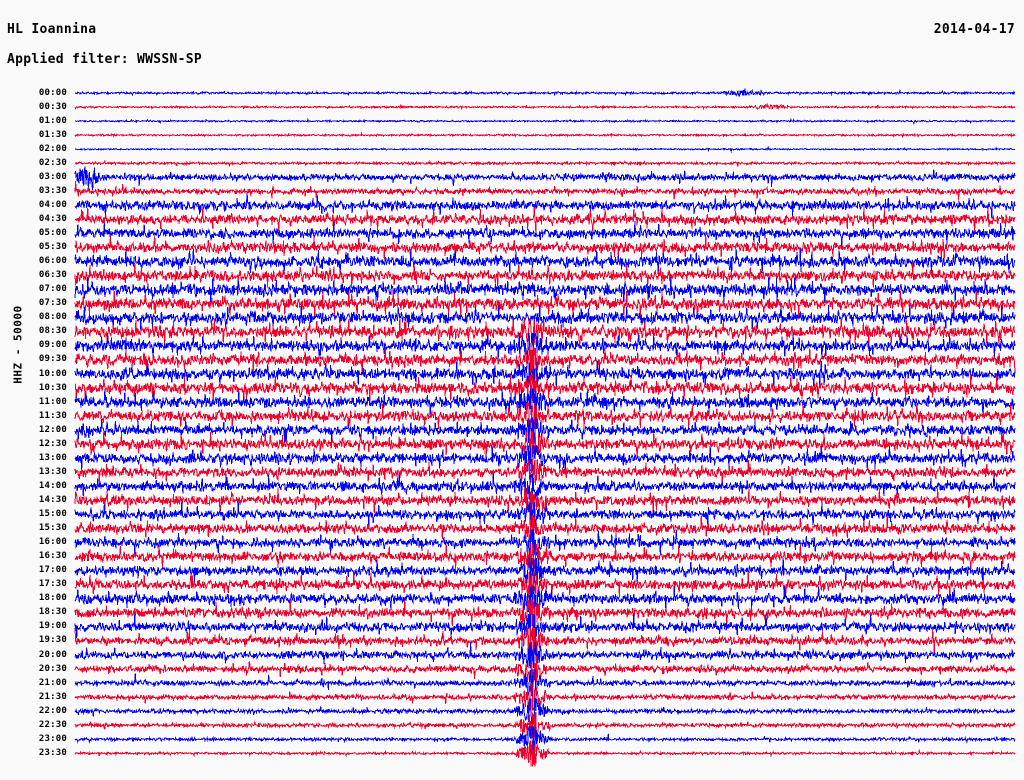 The image size is (1024, 780). What do you see at coordinates (52, 598) in the screenshot?
I see `time-label-18-00: 18:00` at bounding box center [52, 598].